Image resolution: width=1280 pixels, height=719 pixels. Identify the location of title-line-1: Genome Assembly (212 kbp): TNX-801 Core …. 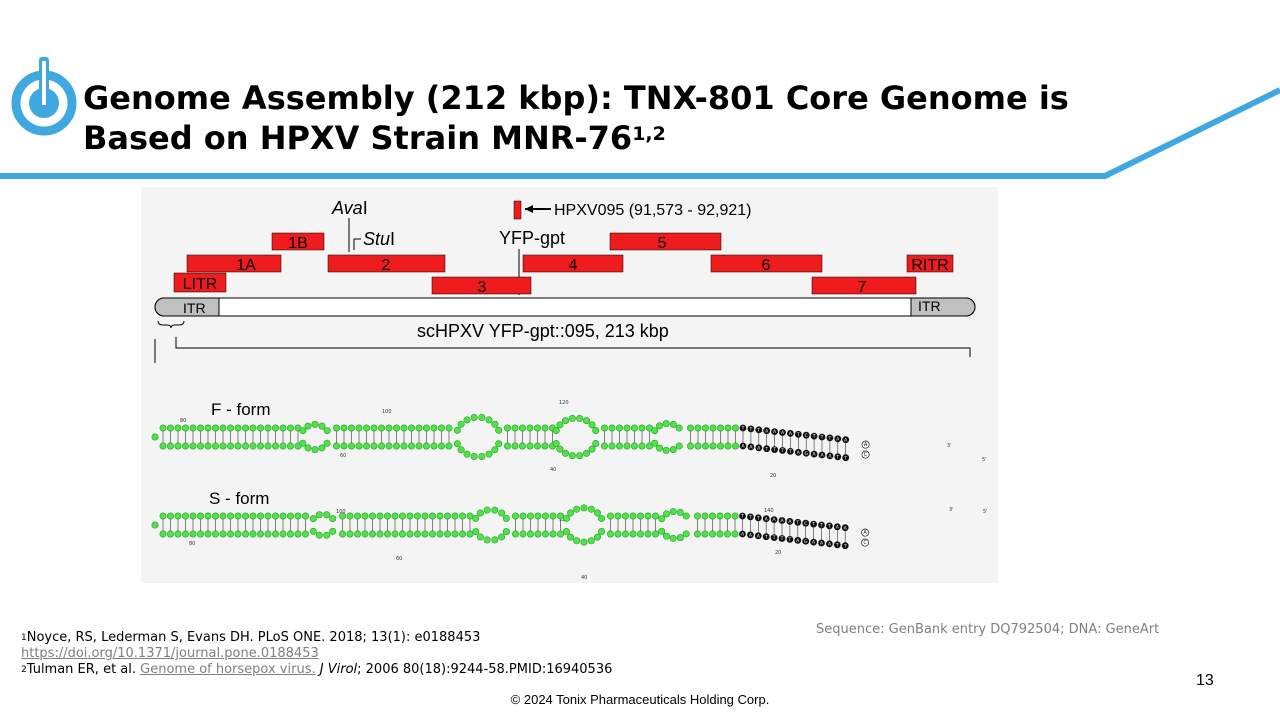
(576, 98).